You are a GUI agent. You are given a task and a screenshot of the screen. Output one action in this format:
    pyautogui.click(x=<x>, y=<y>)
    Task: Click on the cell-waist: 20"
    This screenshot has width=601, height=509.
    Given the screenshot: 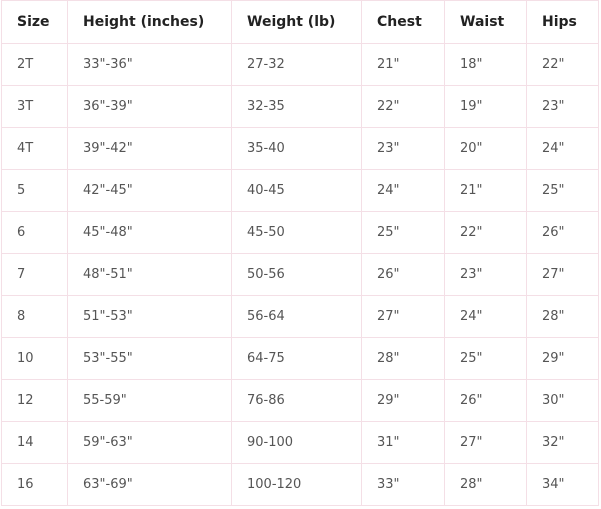 What is the action you would take?
    pyautogui.click(x=485, y=148)
    